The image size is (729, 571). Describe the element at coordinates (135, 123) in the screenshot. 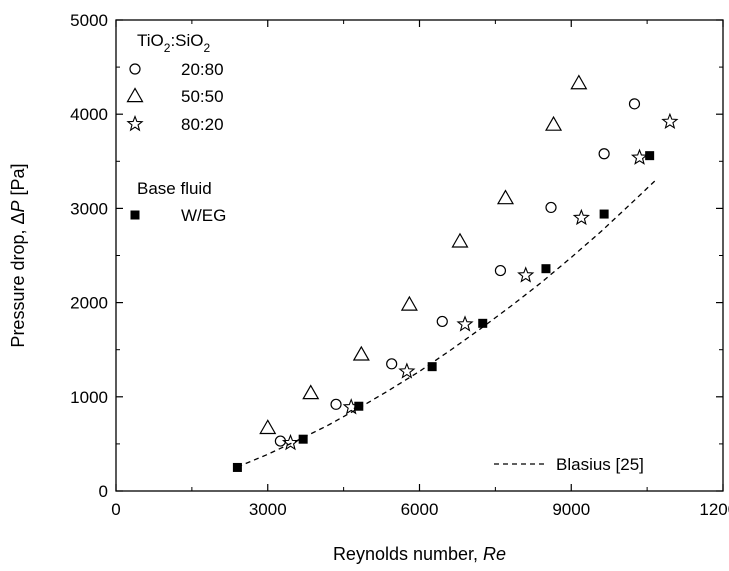

I see `legend-marker-open-star` at that location.